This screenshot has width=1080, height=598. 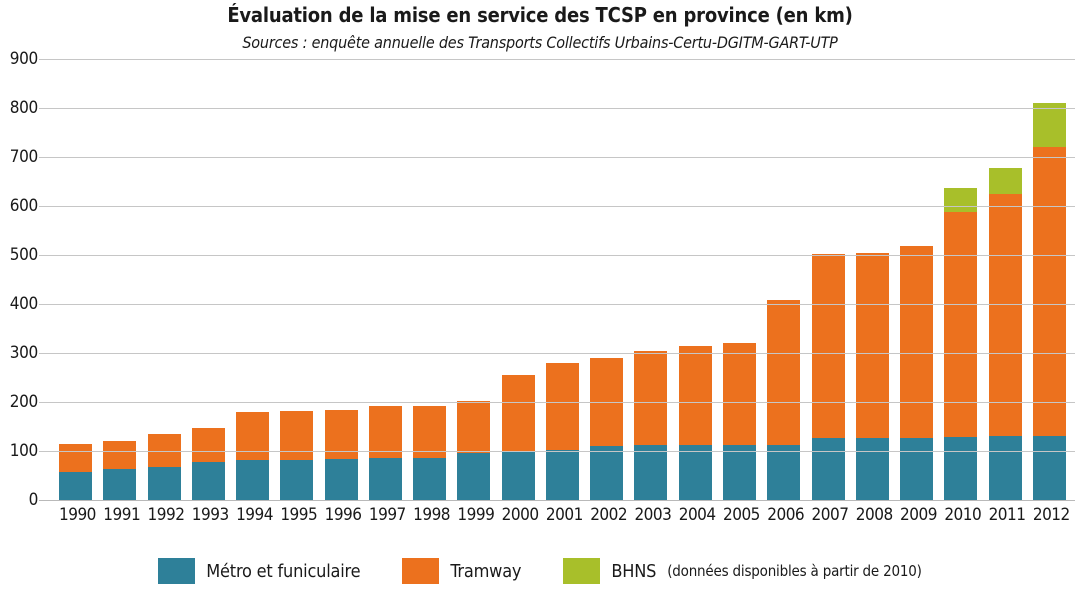 I want to click on legend-item: Métro et funiculaire, so click(x=259, y=571).